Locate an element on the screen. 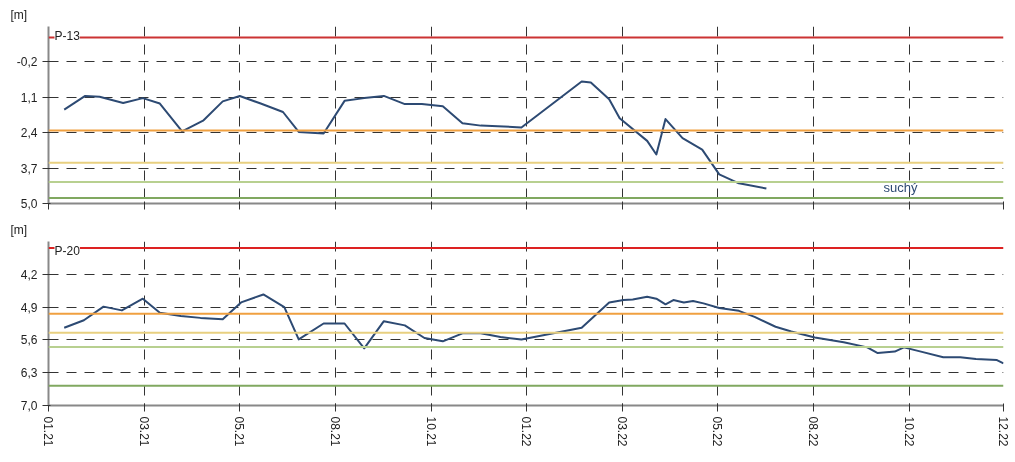  x-tick-label: 05.22 is located at coordinates (717, 431).